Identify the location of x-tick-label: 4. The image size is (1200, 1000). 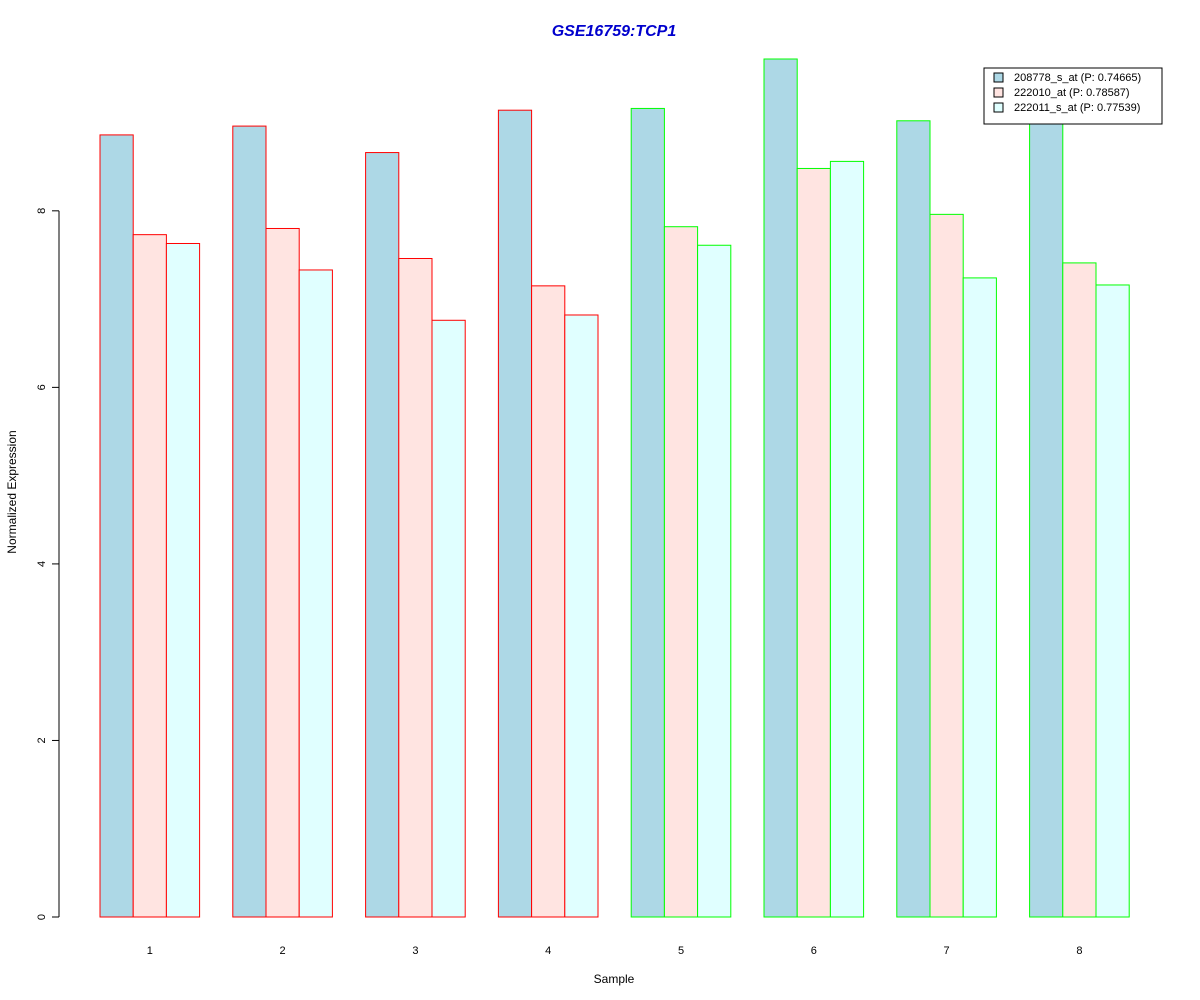
(548, 951).